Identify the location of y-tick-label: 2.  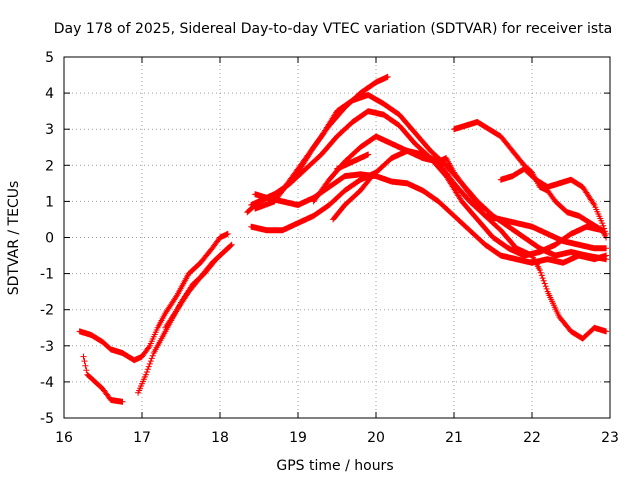
(49, 166).